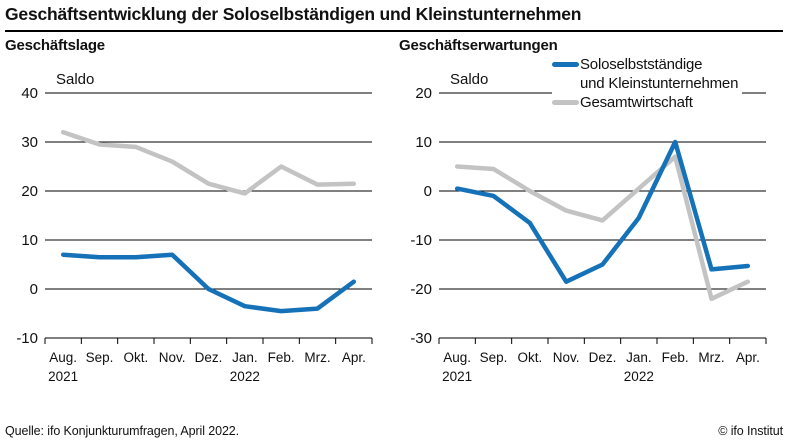  What do you see at coordinates (750, 431) in the screenshot?
I see `copyright-note: © ifo Institut` at bounding box center [750, 431].